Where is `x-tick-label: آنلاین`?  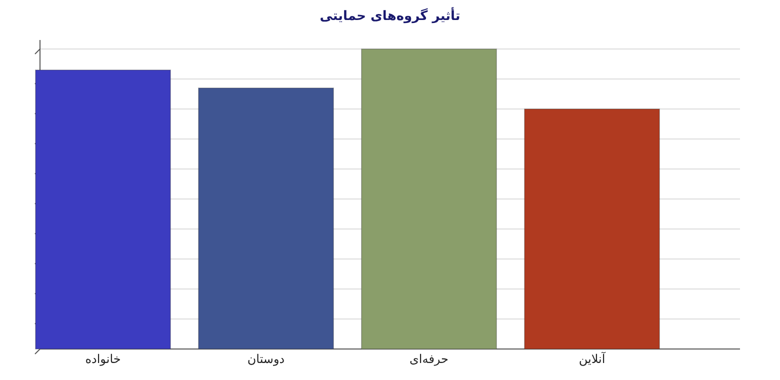
x-tick-label: آنلاین is located at coordinates (592, 358).